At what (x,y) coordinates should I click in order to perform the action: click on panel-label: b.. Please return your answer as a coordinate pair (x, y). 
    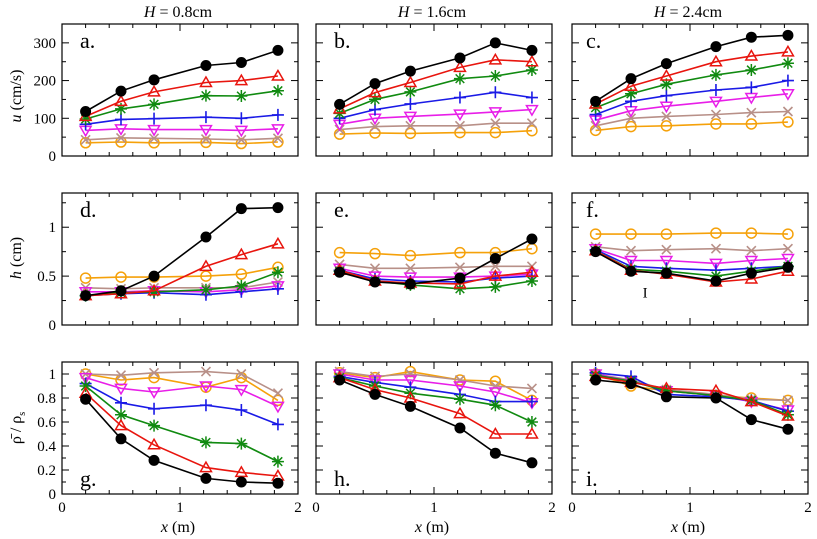
    Looking at the image, I should click on (342, 40).